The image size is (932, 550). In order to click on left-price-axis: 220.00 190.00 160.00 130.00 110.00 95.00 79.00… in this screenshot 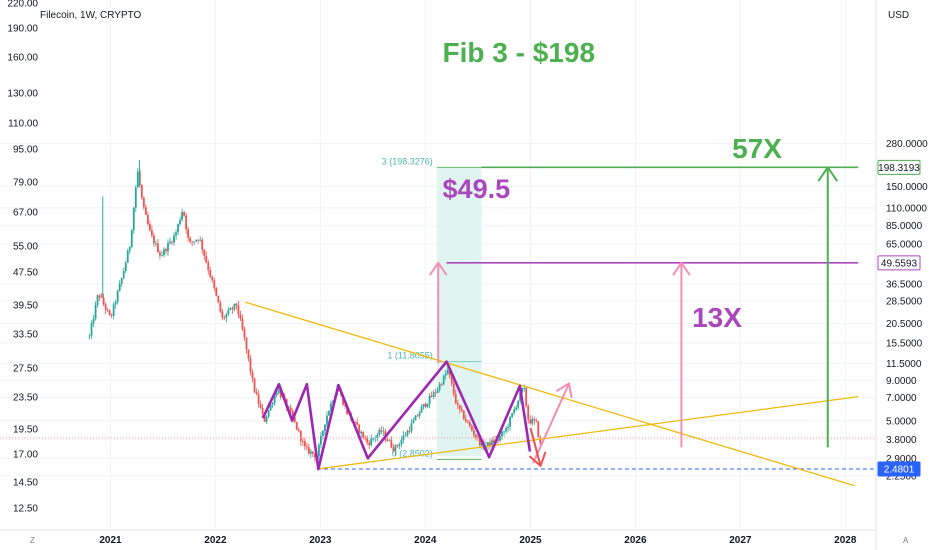, I will do `click(22, 257)`.